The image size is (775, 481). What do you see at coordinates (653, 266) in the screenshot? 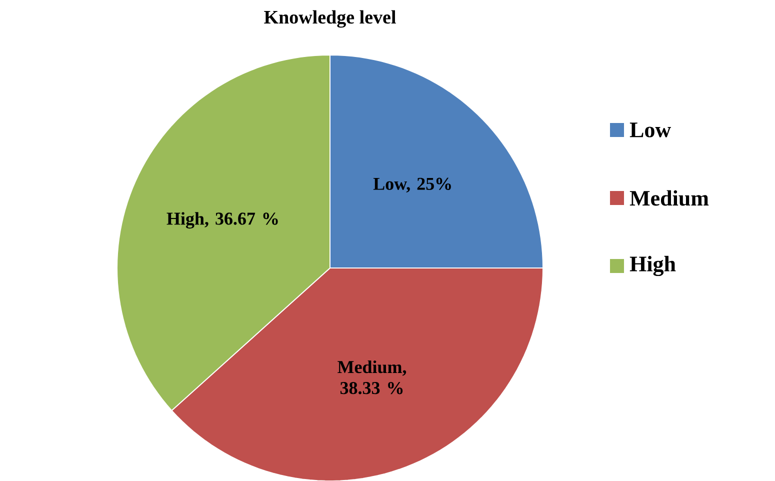
I see `legend-label: High` at bounding box center [653, 266].